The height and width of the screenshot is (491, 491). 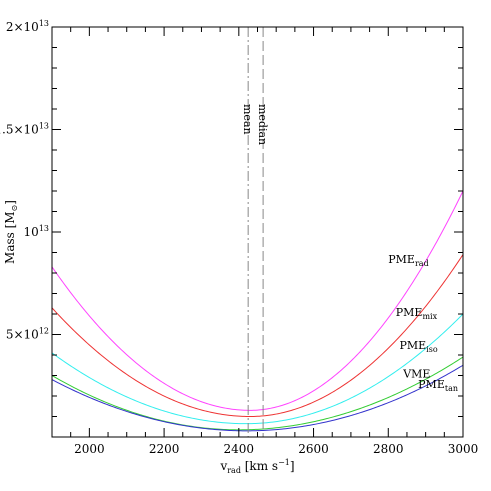 What do you see at coordinates (89, 449) in the screenshot?
I see `x-tick-label: 2000` at bounding box center [89, 449].